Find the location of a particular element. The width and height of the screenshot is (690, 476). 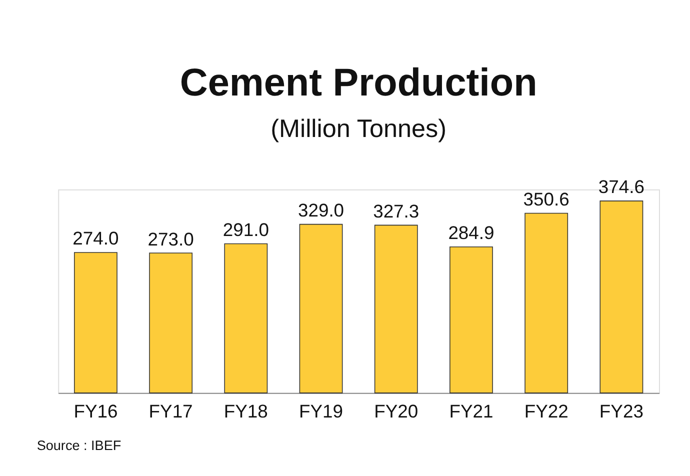

x-tick-label: FY17 is located at coordinates (170, 411).